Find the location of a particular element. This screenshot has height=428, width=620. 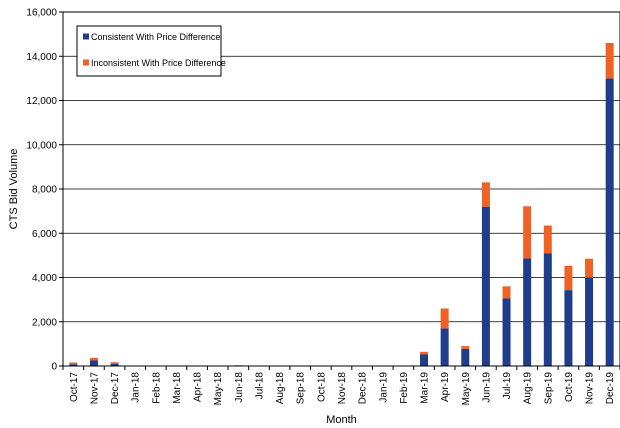

y-tick-label: 6,000 is located at coordinates (44, 234).